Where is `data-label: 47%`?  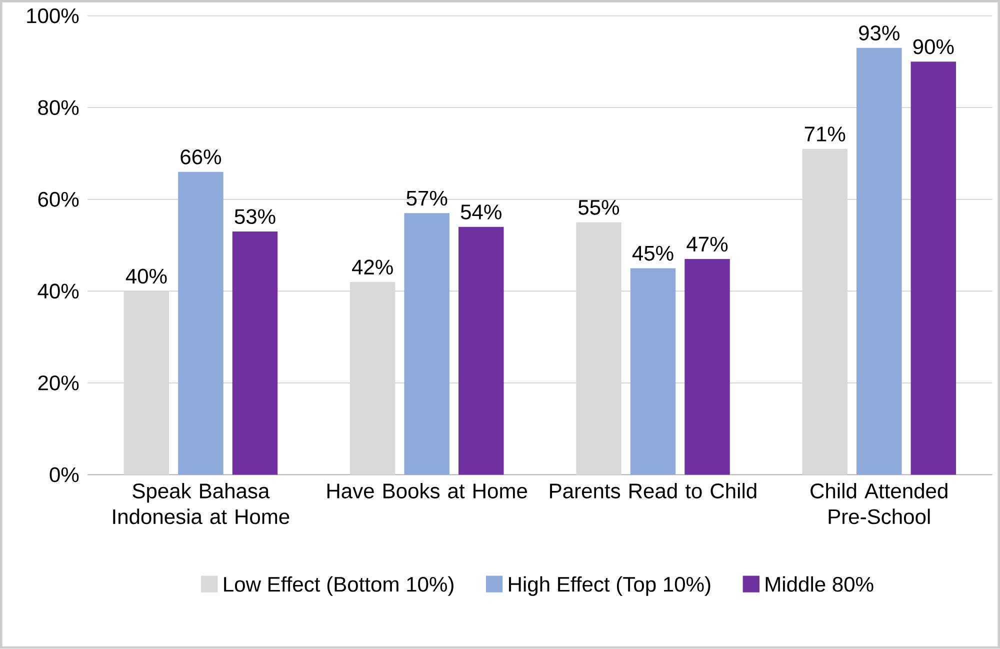 data-label: 47% is located at coordinates (707, 244).